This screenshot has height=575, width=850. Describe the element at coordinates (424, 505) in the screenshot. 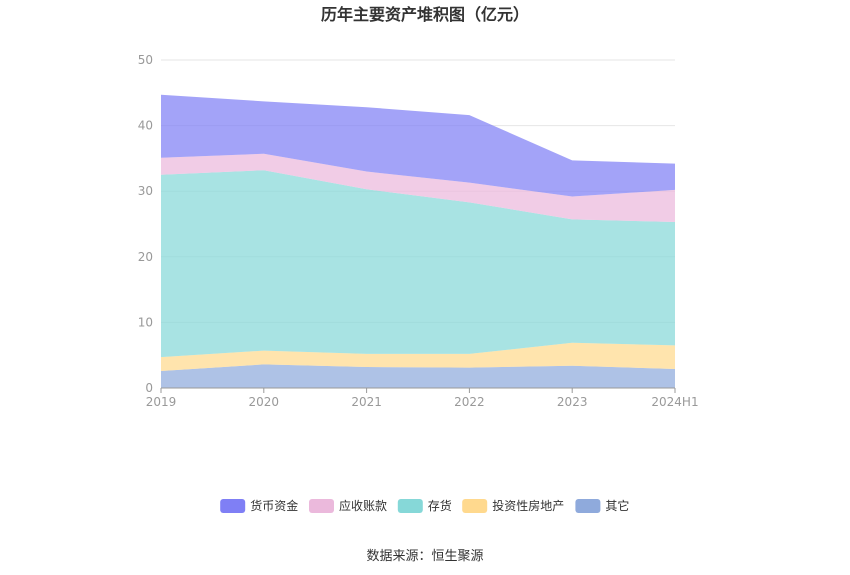

I see `legend: 货币资金 应收账款 存货 投资性房地产 其它` at that location.